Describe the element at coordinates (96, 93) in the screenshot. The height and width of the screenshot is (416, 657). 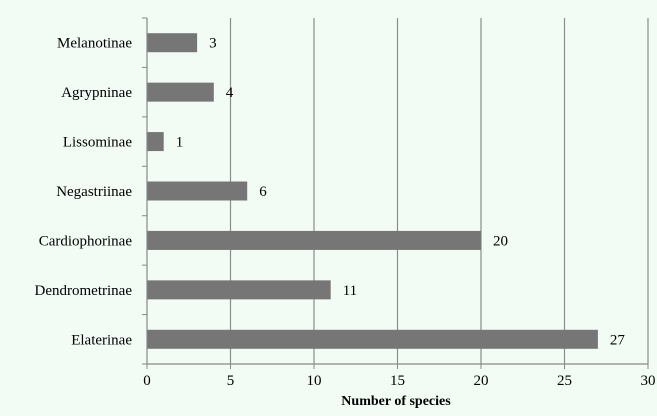
I see `category-label: Agrypninae` at that location.